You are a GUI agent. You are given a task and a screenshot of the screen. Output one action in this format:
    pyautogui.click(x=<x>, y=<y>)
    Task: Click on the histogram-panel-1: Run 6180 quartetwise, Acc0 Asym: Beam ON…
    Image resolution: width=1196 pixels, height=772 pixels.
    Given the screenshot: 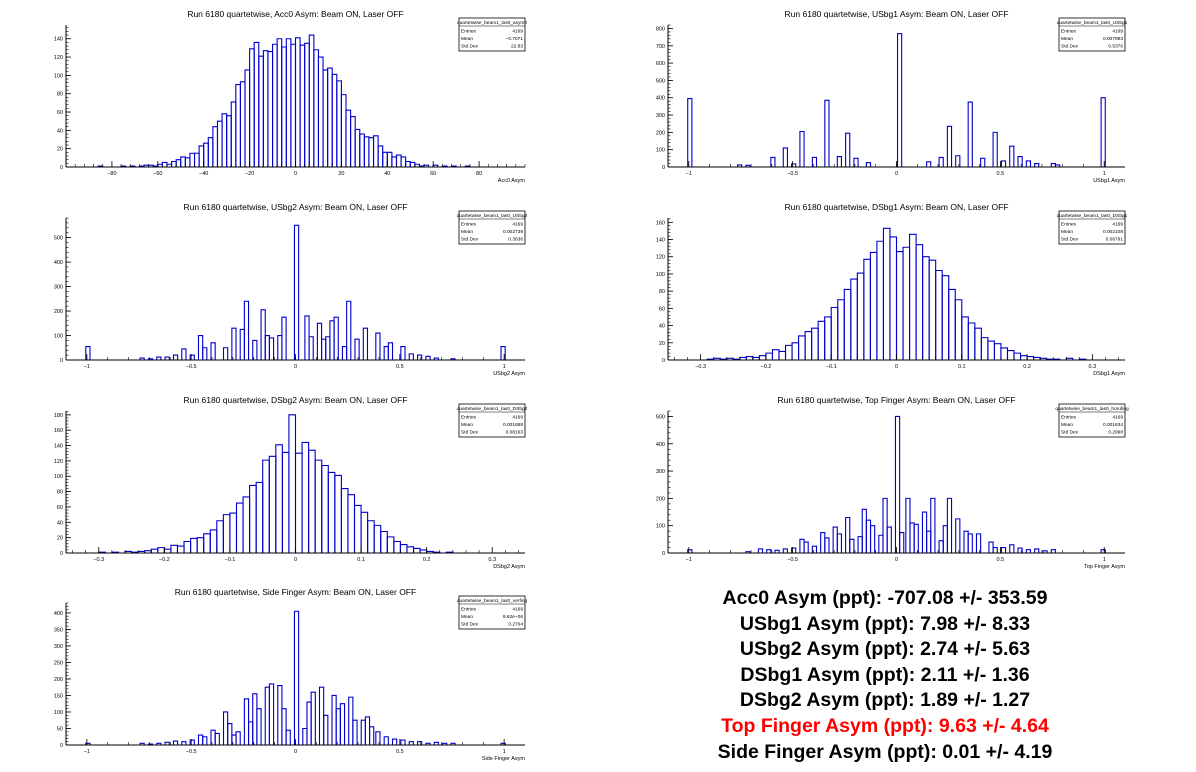 What is the action you would take?
    pyautogui.click(x=291, y=96)
    